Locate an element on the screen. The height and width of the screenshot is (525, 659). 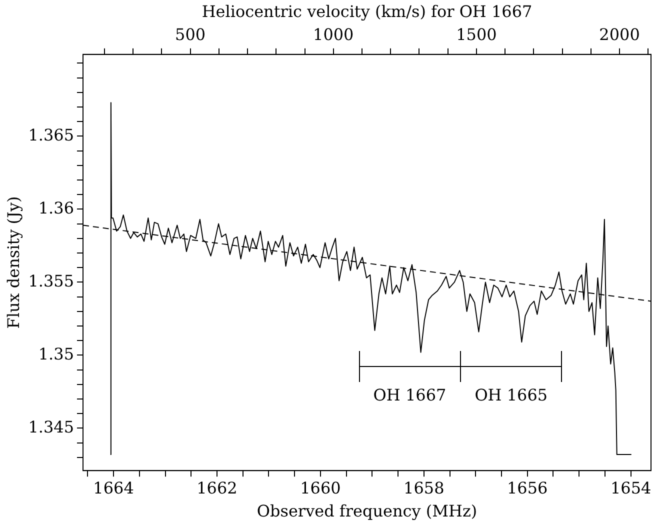
x-tick-label: 1654 is located at coordinates (631, 488).